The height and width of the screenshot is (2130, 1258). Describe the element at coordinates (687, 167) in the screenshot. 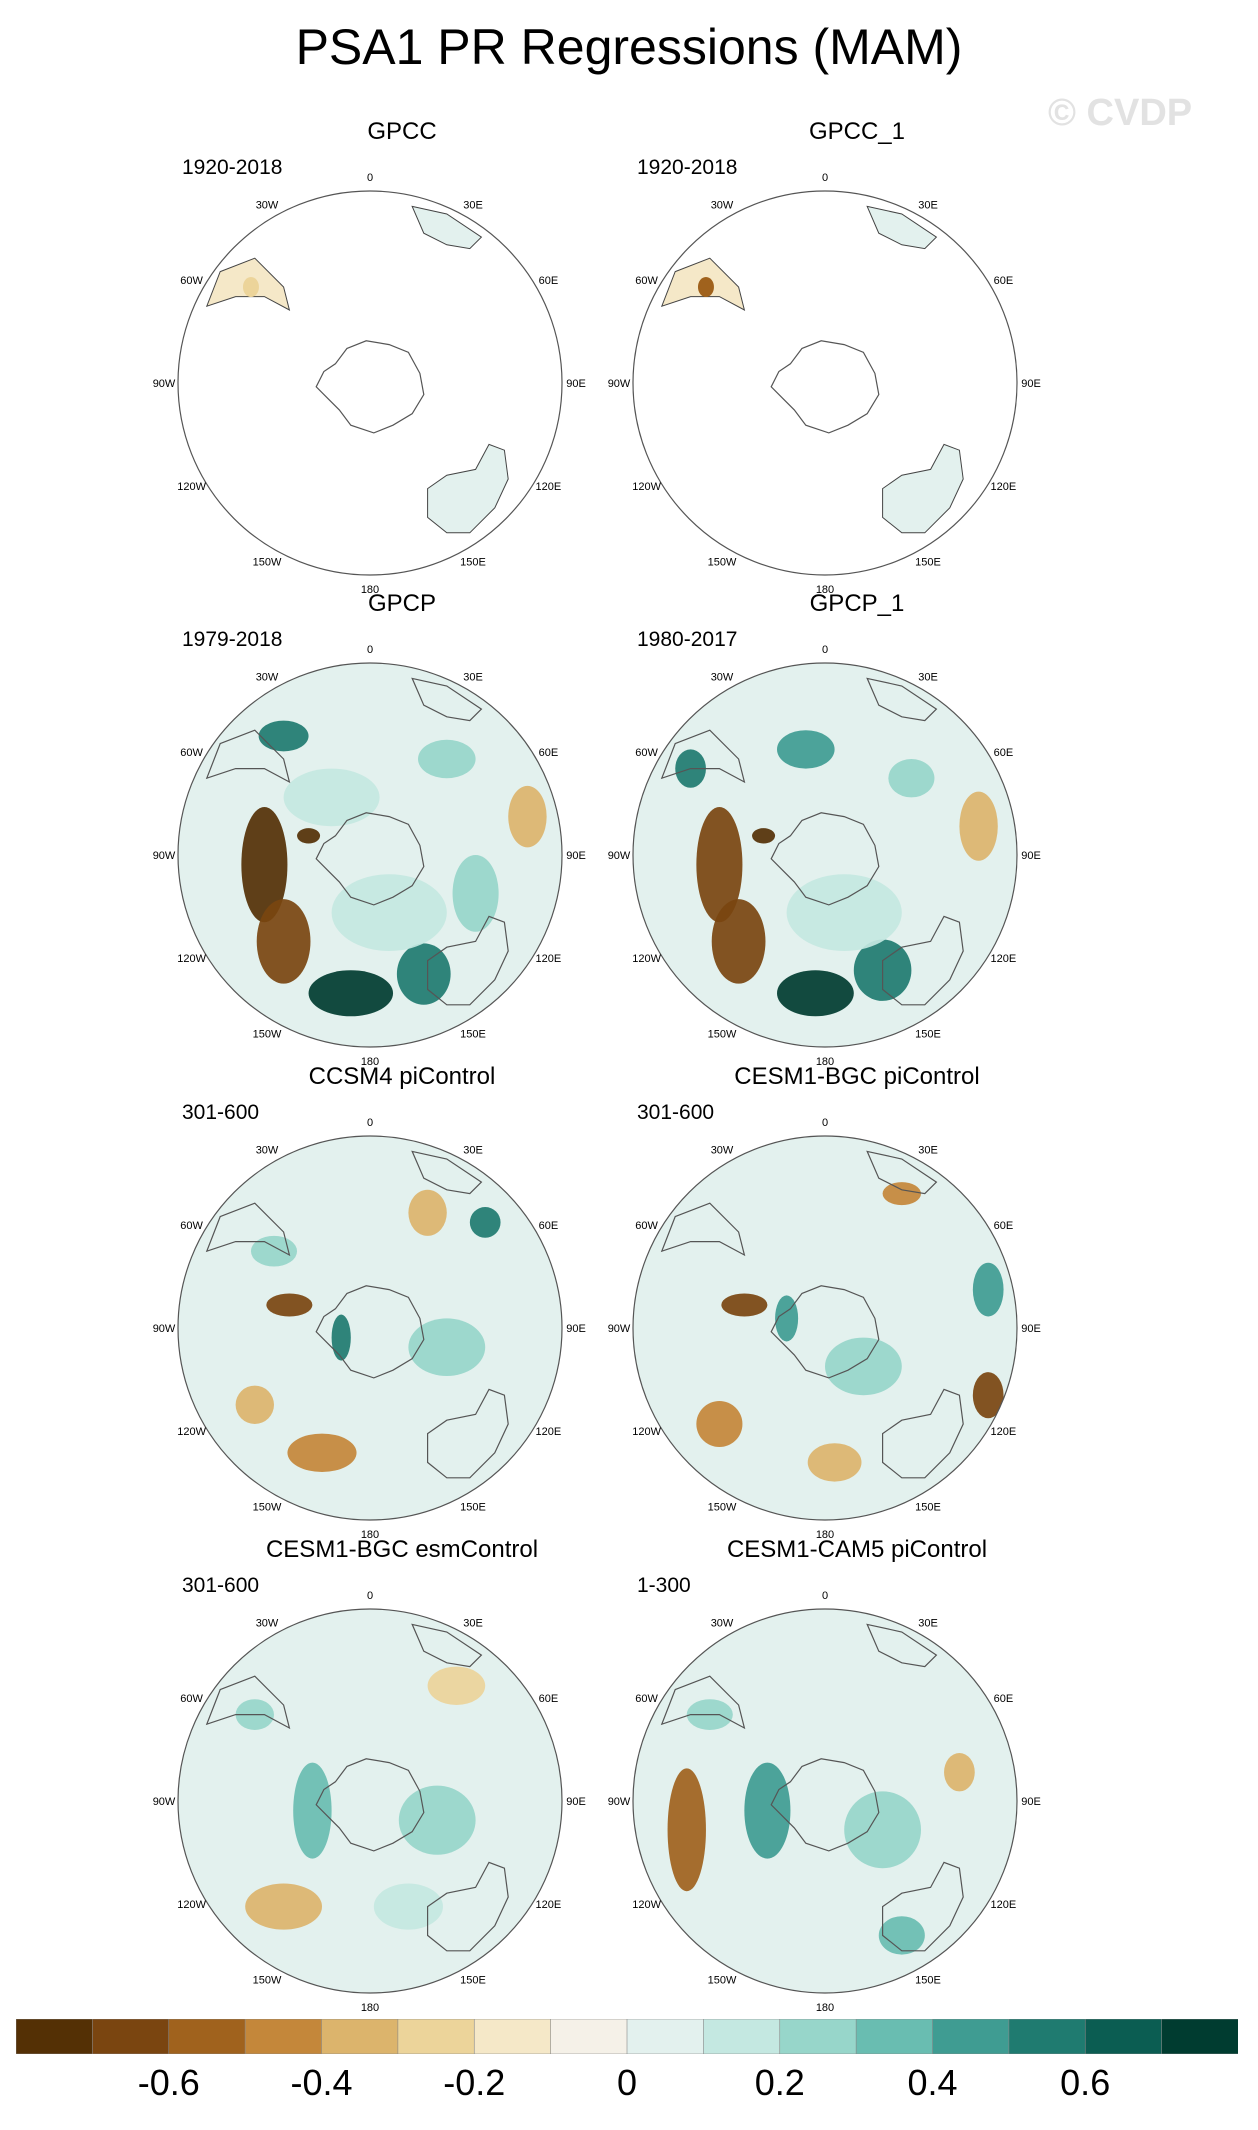

I see `panel-years: 1920-2018` at that location.